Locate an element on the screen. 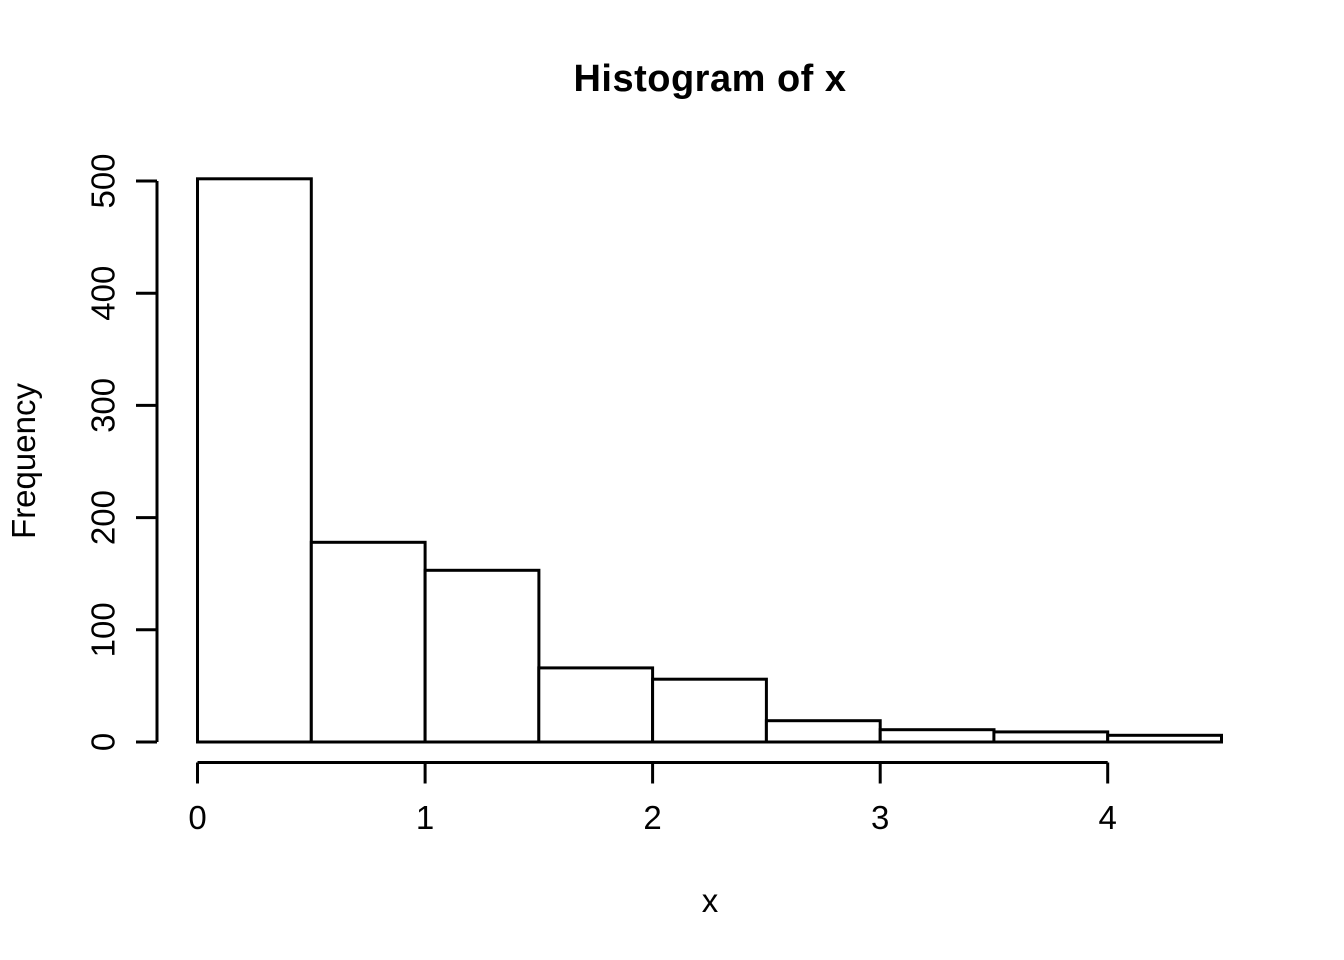 The image size is (1344, 960). y-tick-label: 500 is located at coordinates (103, 180).